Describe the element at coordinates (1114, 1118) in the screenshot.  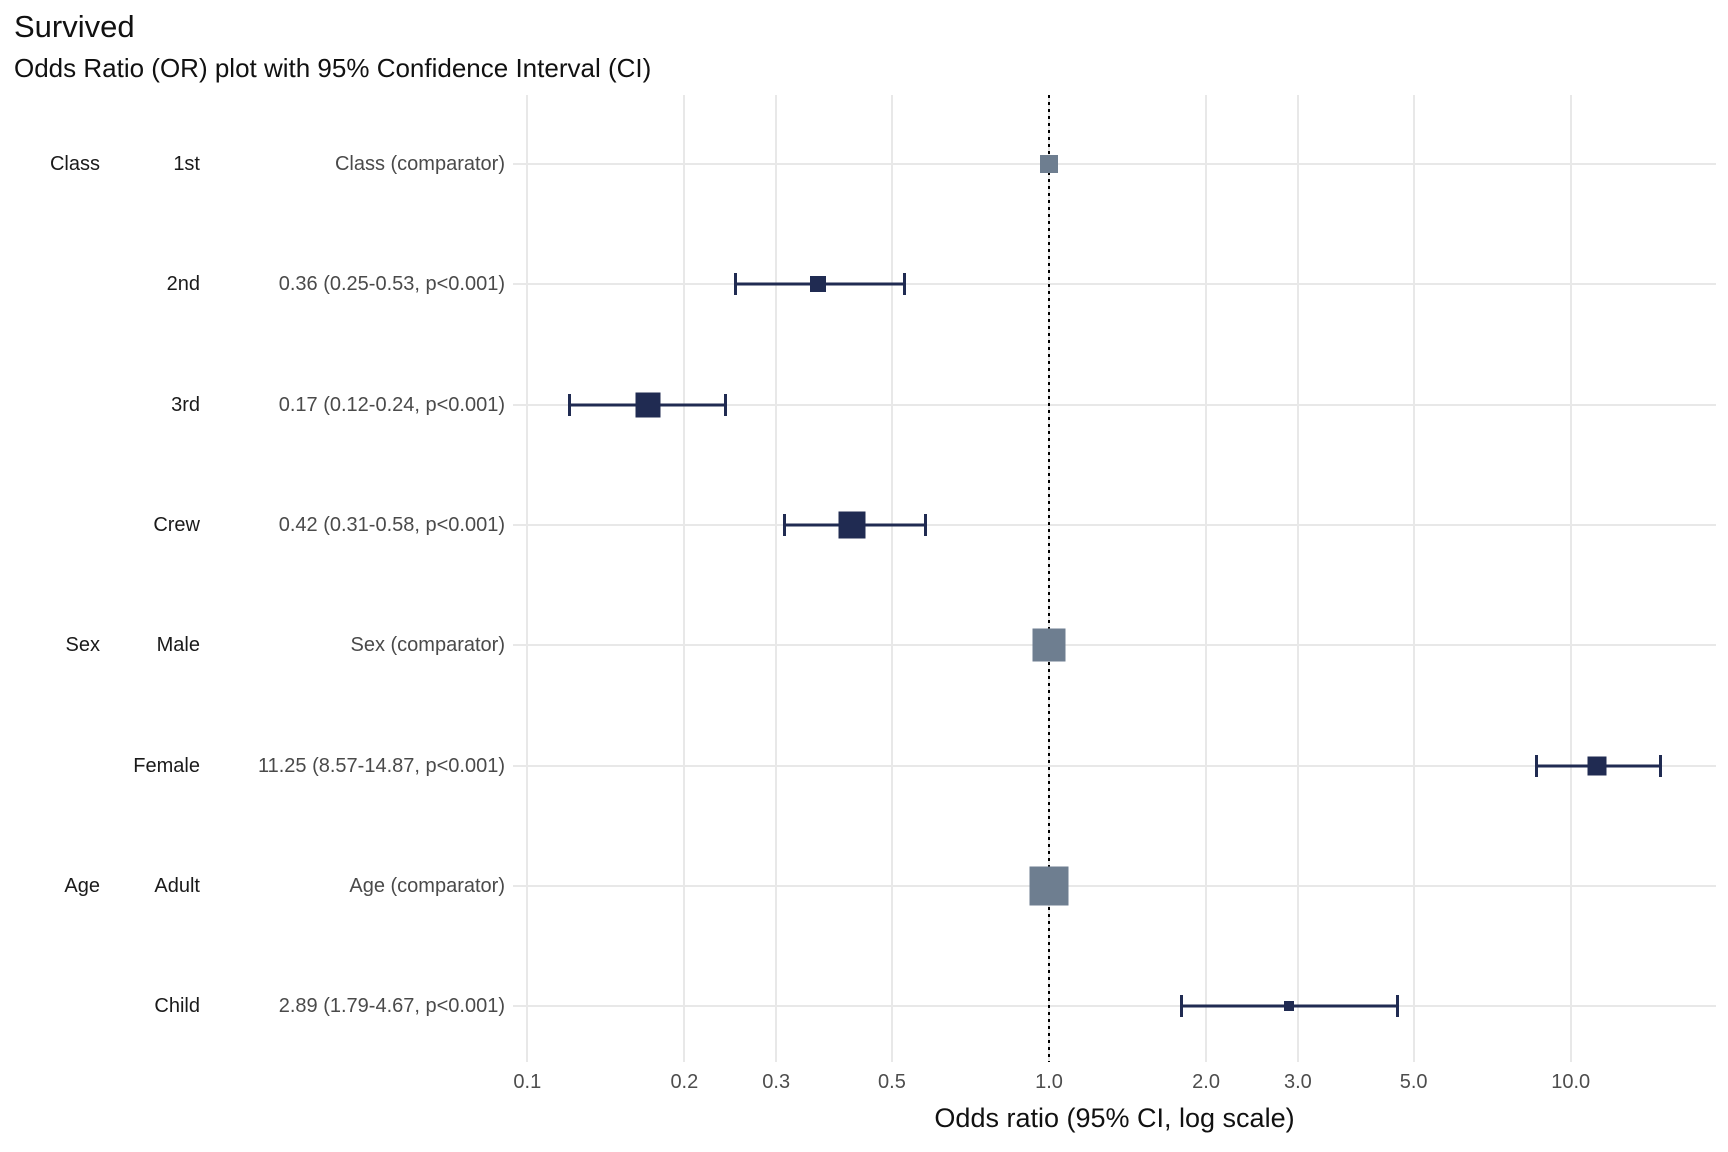
I see `x-axis-title: Odds ratio (95% CI, log scale)` at that location.